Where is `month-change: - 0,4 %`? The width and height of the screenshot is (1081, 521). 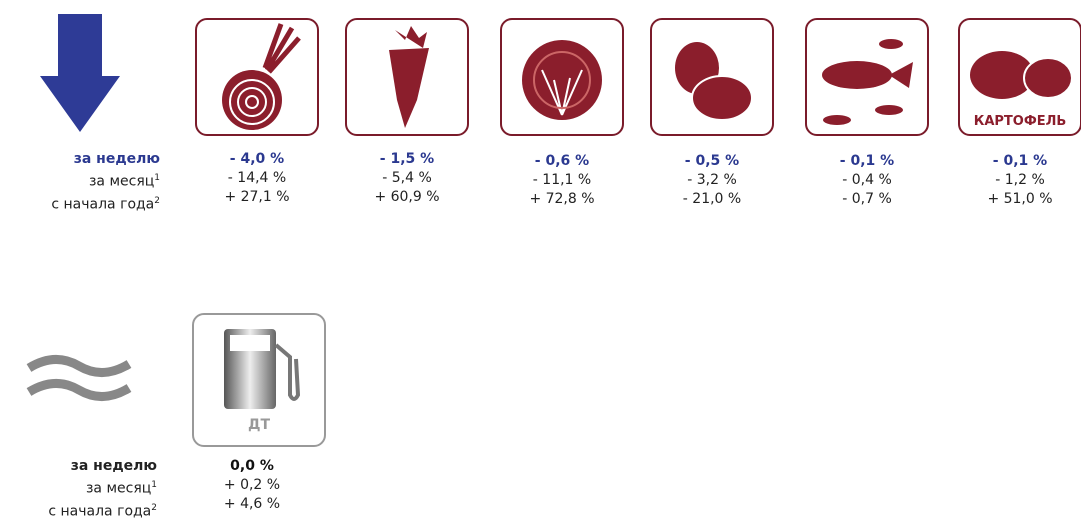 month-change: - 0,4 % is located at coordinates (867, 180).